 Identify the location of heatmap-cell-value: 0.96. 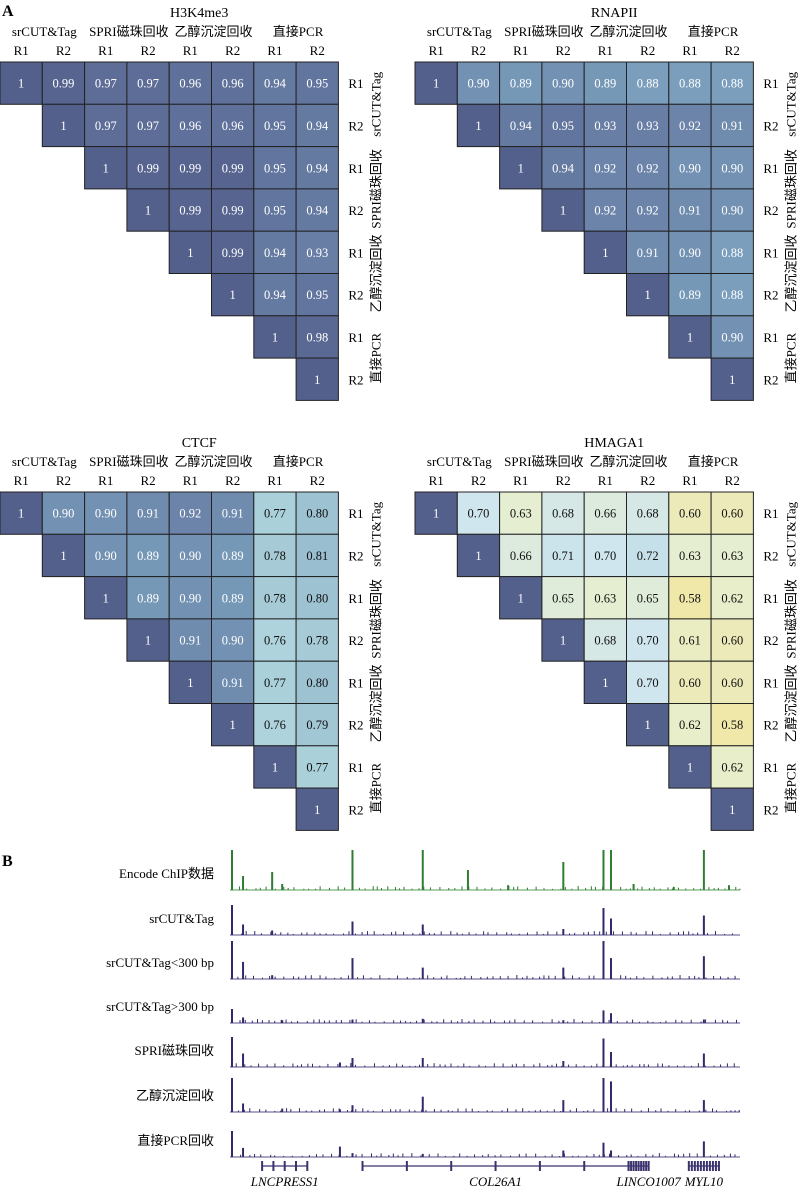
(233, 84).